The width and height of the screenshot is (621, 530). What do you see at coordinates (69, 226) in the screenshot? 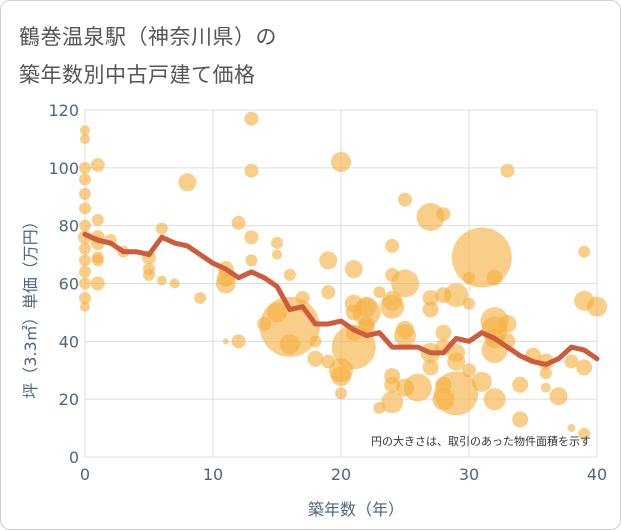
I see `y-tick-label: 80` at bounding box center [69, 226].